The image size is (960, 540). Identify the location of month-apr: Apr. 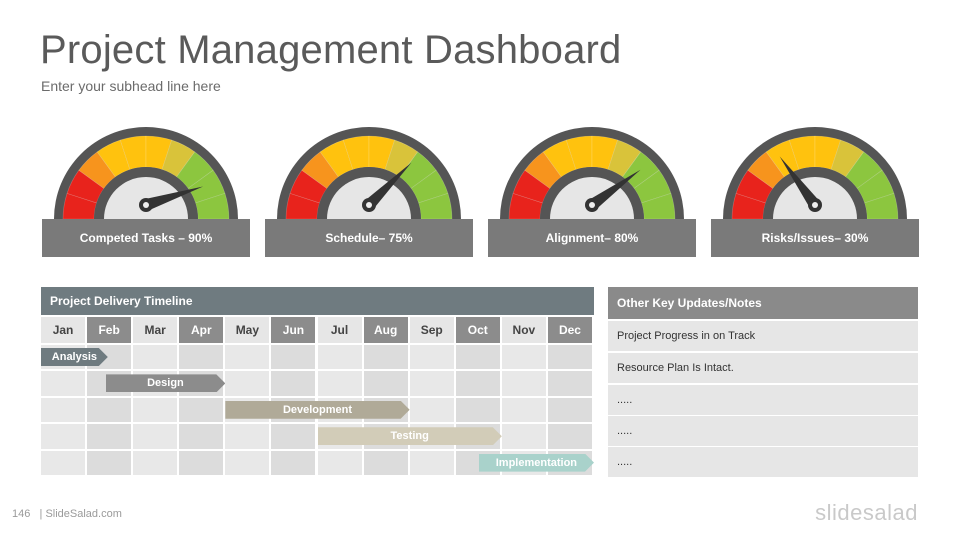
(201, 330).